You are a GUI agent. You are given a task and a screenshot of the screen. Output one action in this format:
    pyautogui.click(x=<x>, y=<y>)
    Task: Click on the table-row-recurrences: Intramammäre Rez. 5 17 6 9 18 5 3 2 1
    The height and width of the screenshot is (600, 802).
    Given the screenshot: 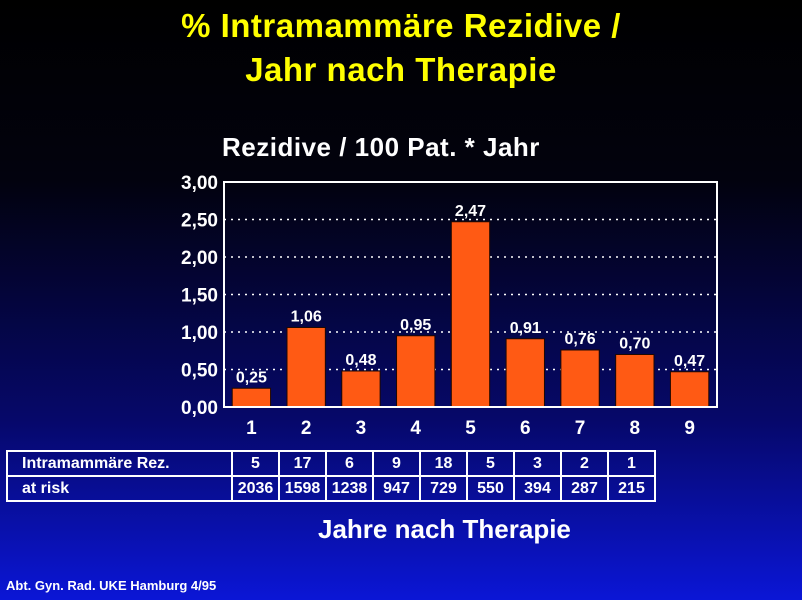 What is the action you would take?
    pyautogui.click(x=331, y=463)
    